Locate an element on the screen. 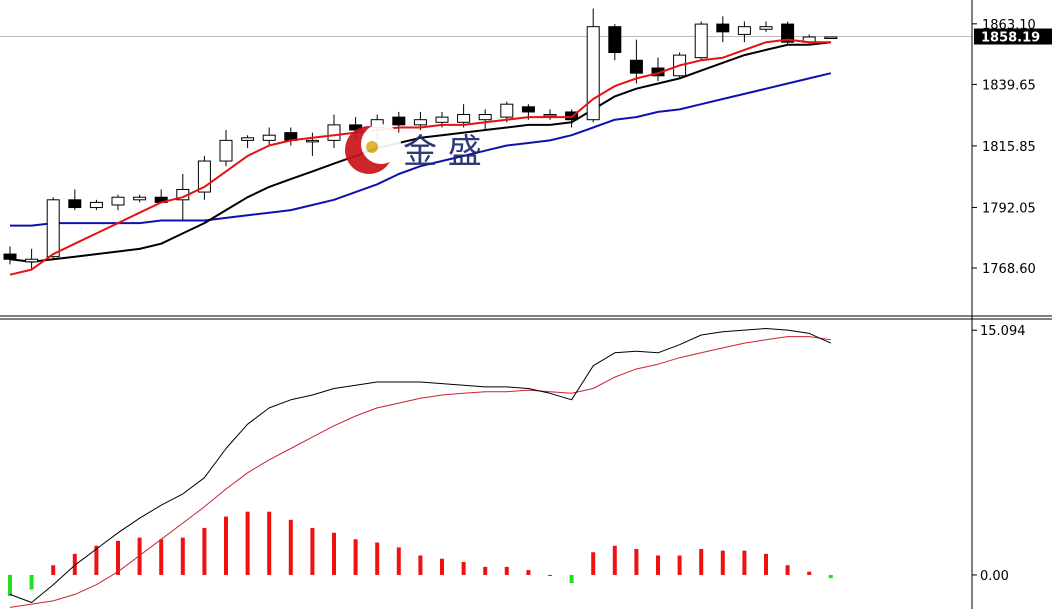 Image resolution: width=1052 pixels, height=609 pixels. macd-tick-label: 0.00 is located at coordinates (994, 576).